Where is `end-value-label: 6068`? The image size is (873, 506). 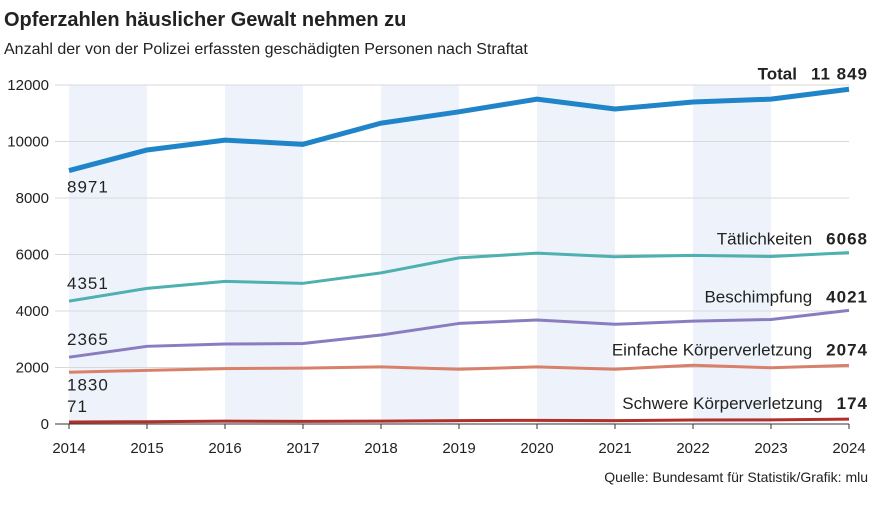 end-value-label: 6068 is located at coordinates (847, 239).